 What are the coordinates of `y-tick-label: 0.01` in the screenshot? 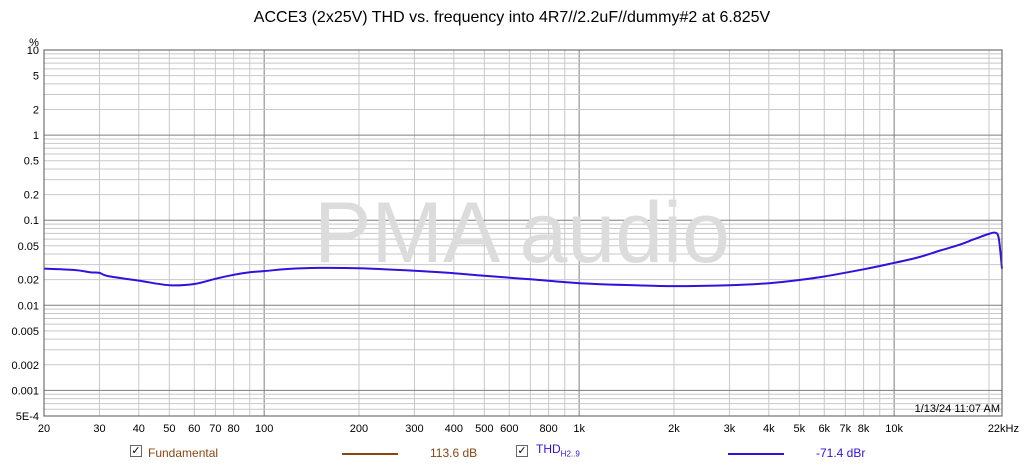 It's located at (28, 306).